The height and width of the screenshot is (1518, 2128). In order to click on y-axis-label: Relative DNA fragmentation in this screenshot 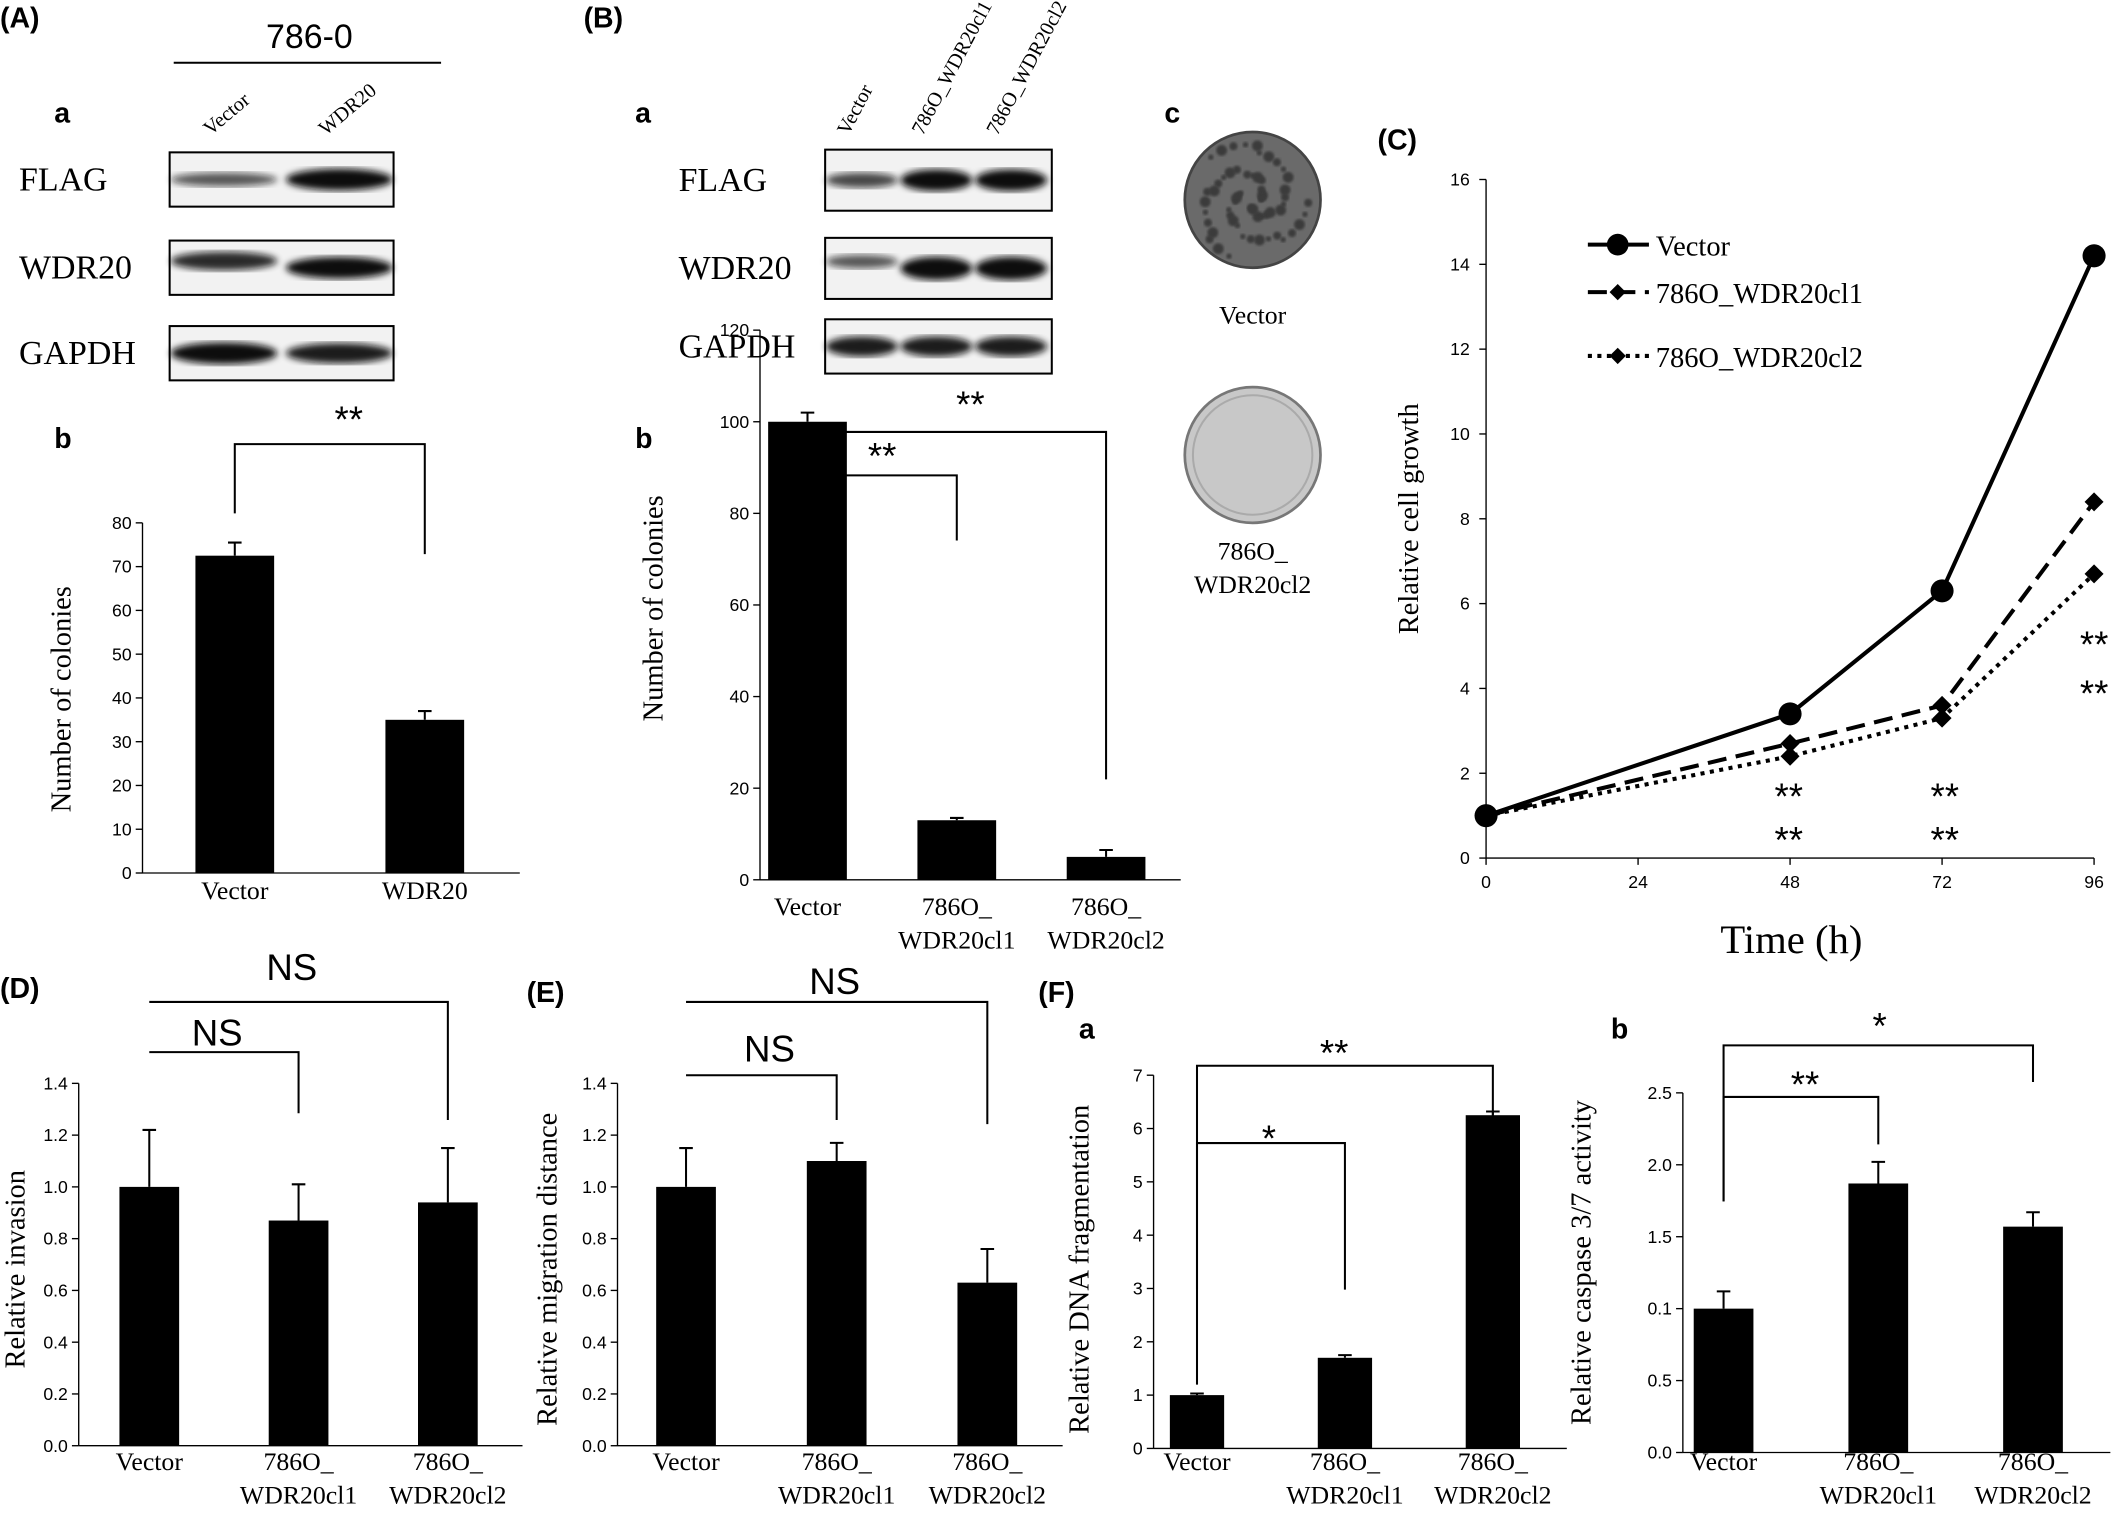, I will do `click(1079, 1269)`.